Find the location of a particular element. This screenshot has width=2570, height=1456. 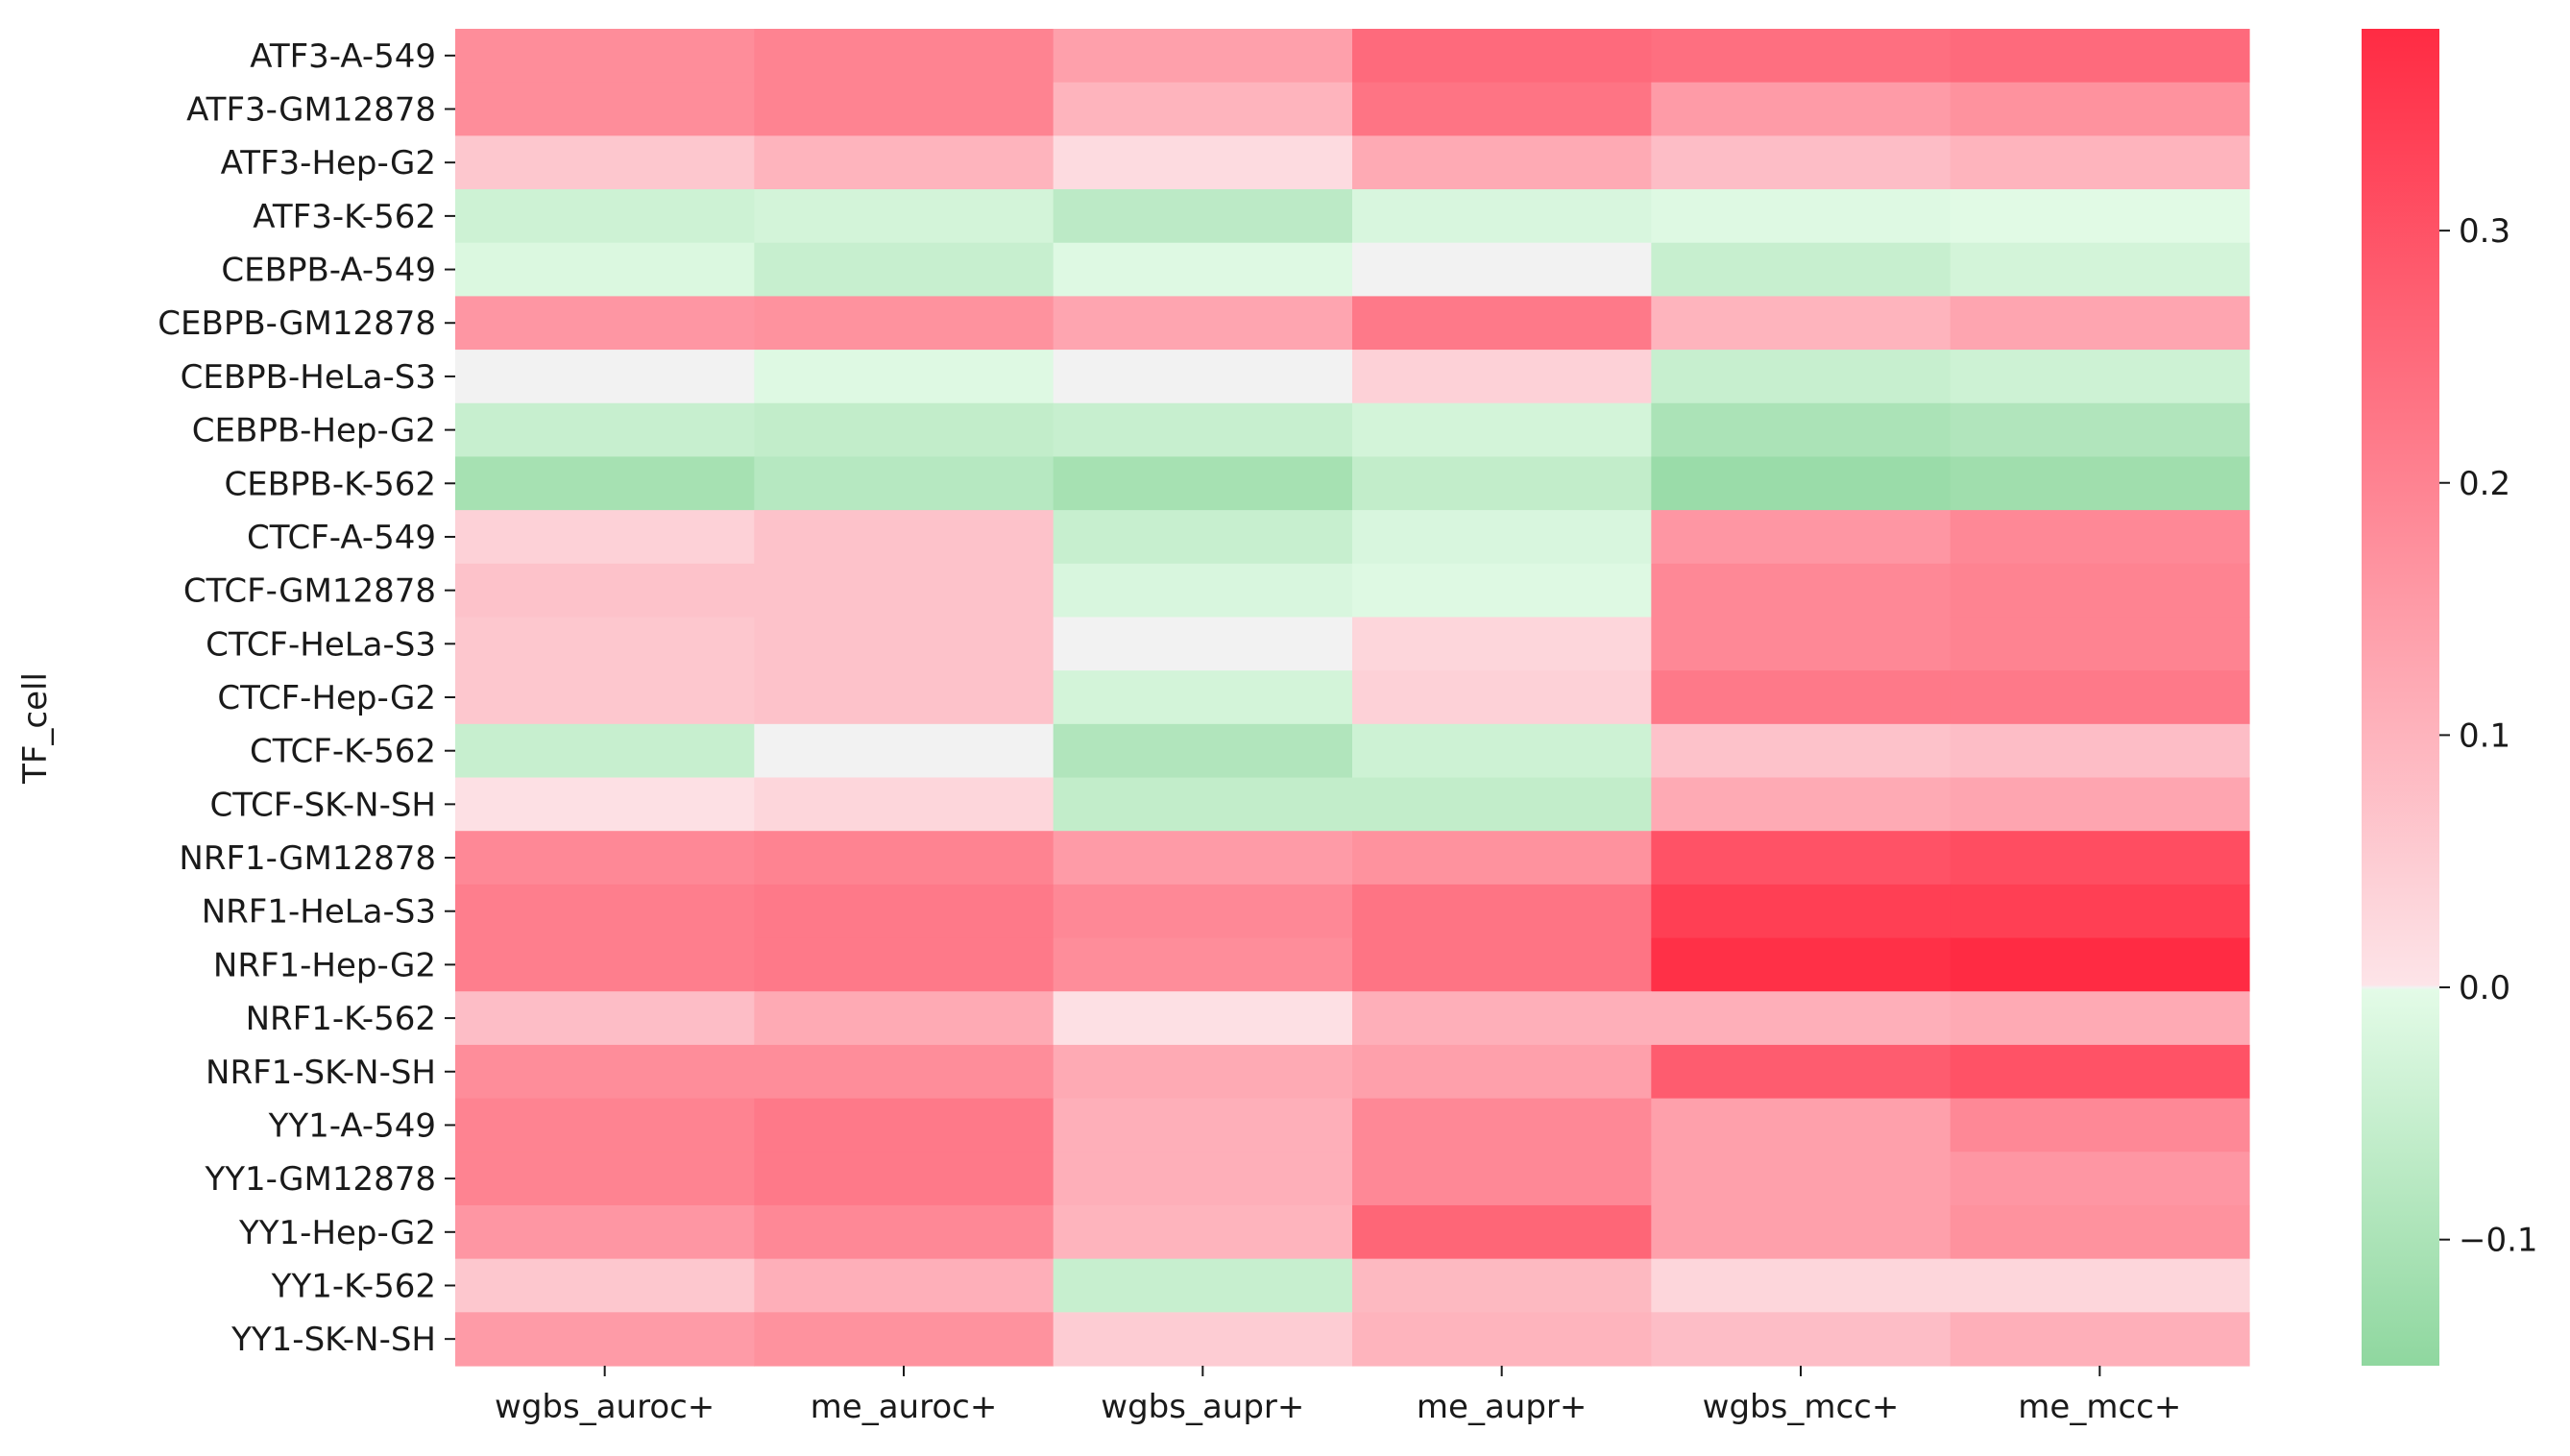

y-tick-label: CEBPB-K-562 is located at coordinates (330, 484).